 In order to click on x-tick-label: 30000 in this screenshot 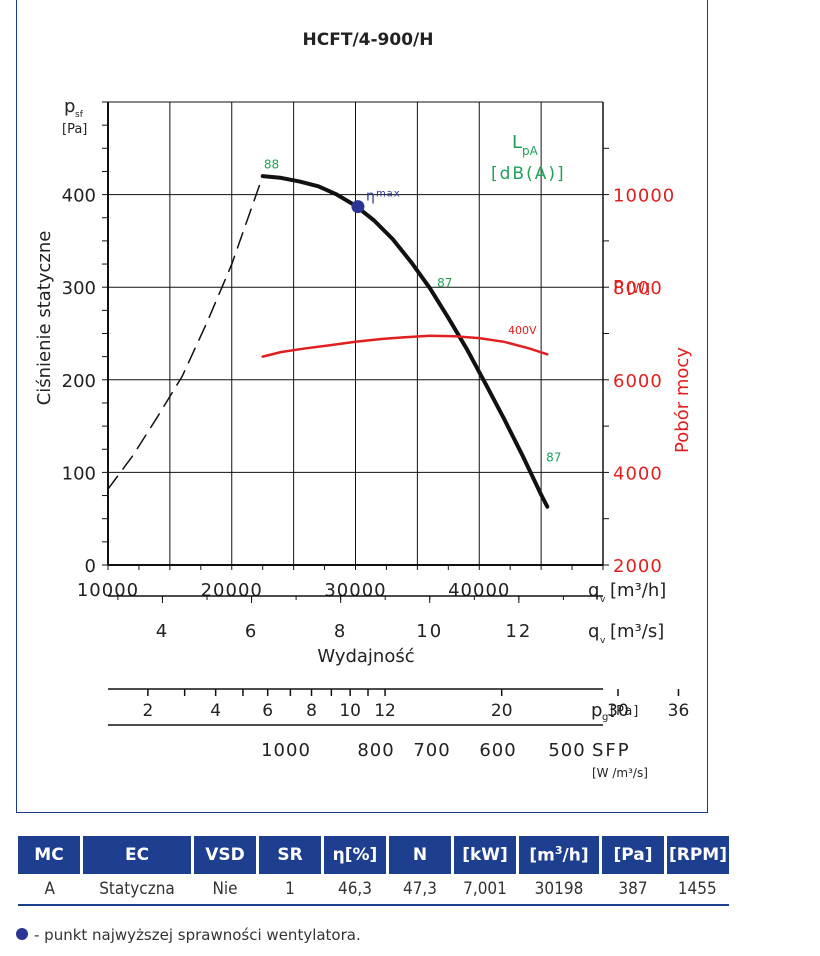, I will do `click(355, 590)`.